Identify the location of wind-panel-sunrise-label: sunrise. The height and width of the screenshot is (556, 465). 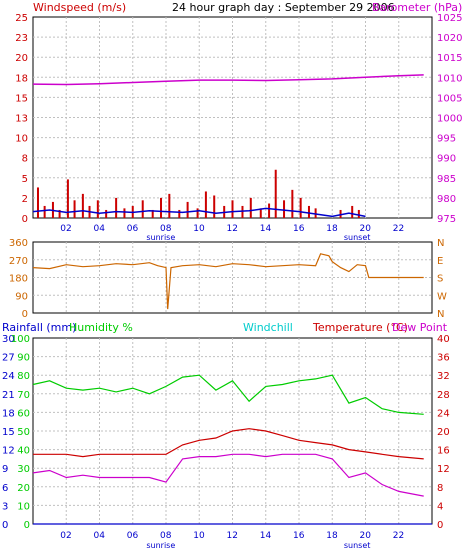
(160, 237).